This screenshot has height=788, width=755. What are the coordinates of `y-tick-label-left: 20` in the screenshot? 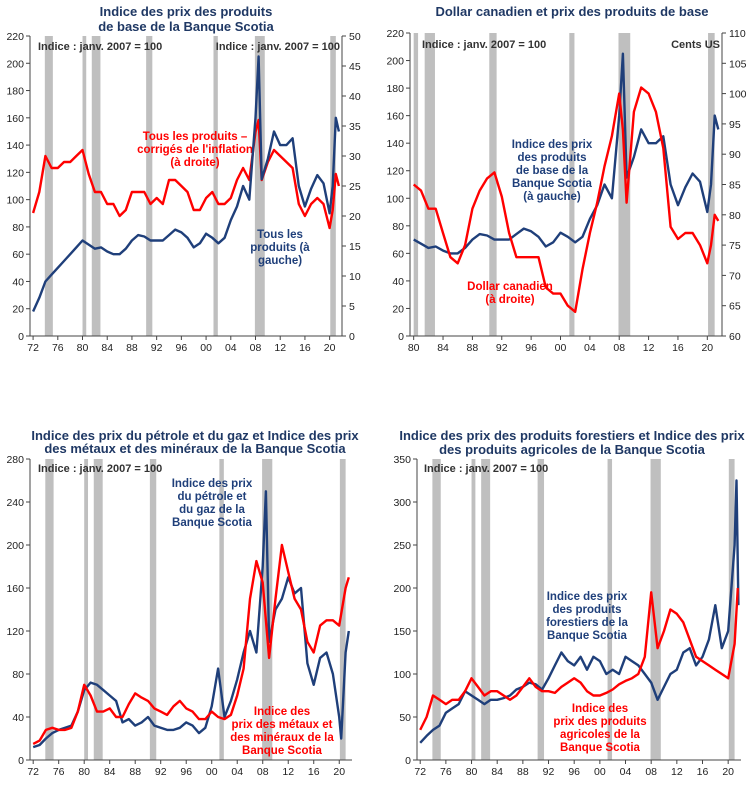 It's located at (18, 310).